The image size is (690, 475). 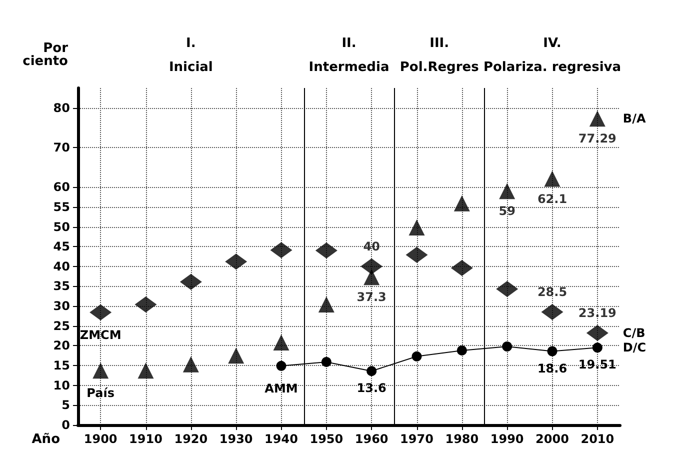 I want to click on y-tick-label: 55, so click(x=61, y=207).